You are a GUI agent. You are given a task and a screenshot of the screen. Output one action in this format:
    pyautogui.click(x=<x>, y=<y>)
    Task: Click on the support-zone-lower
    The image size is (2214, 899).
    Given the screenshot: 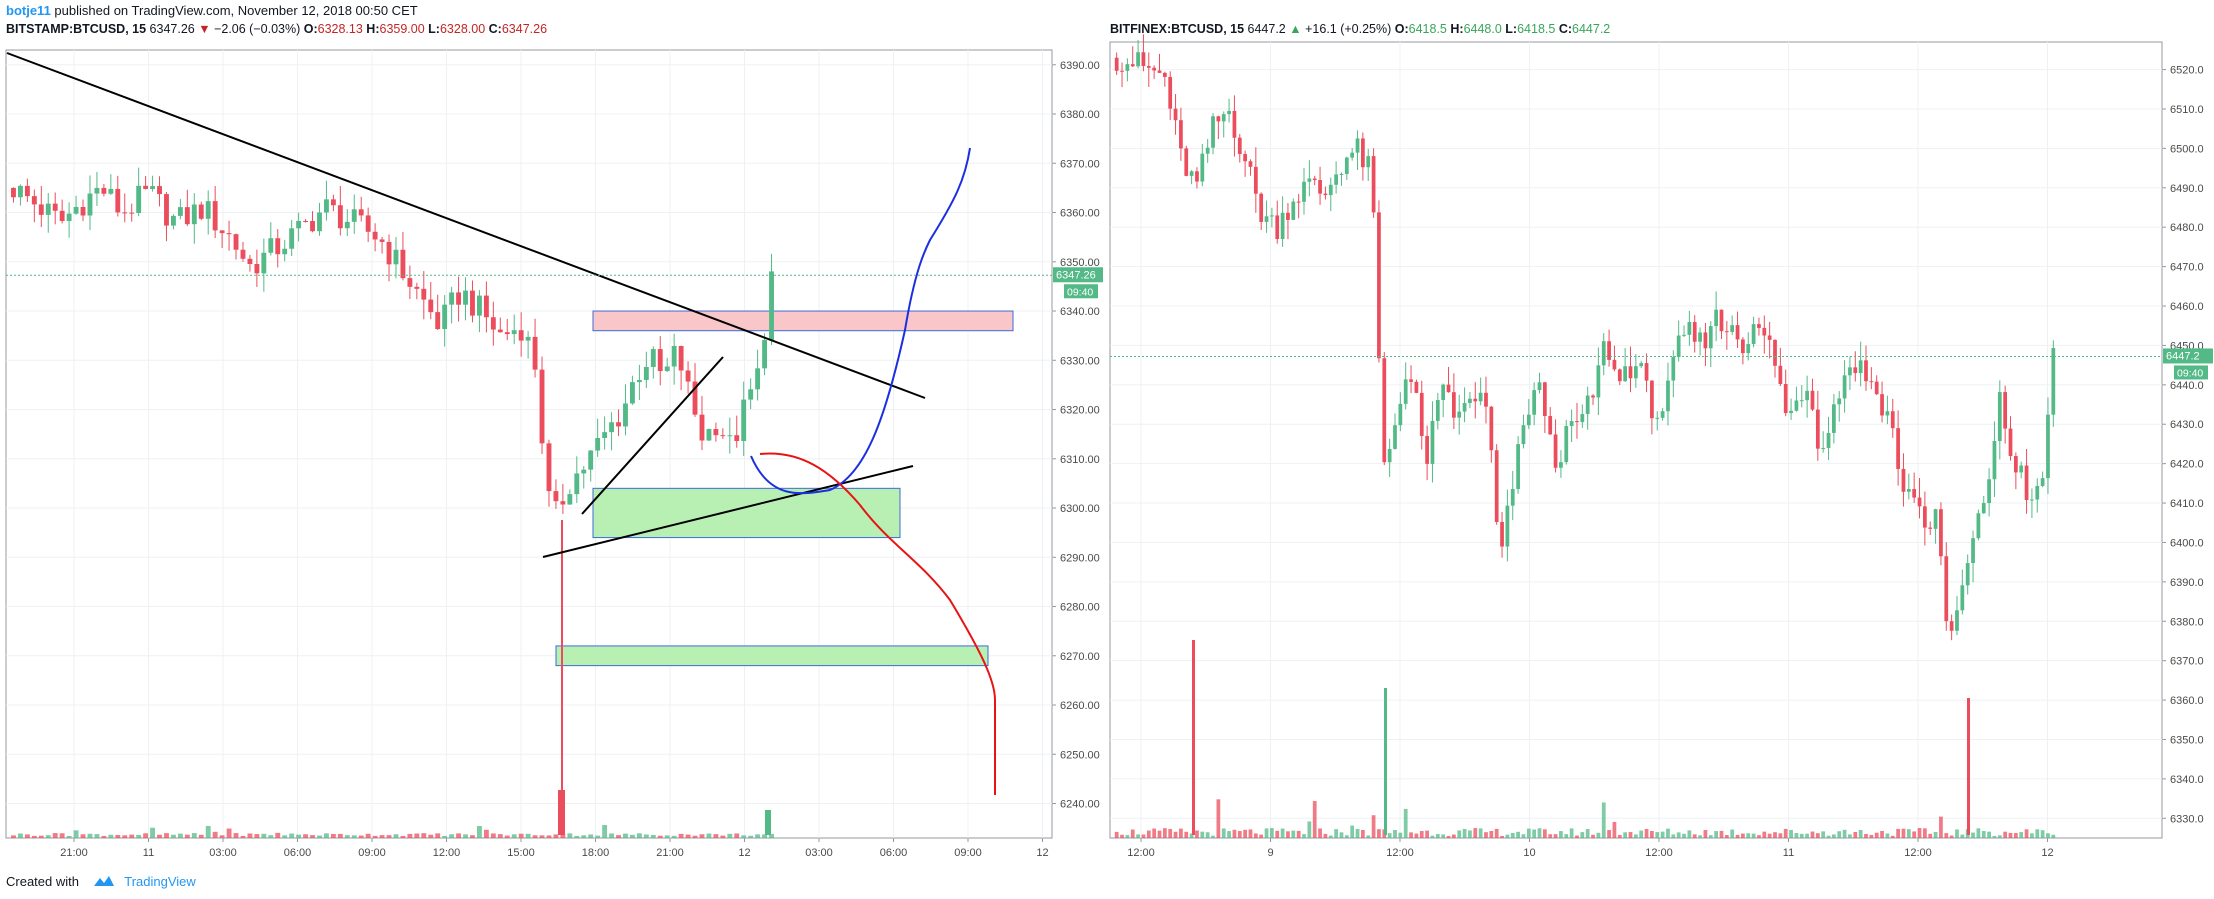 What is the action you would take?
    pyautogui.click(x=772, y=656)
    